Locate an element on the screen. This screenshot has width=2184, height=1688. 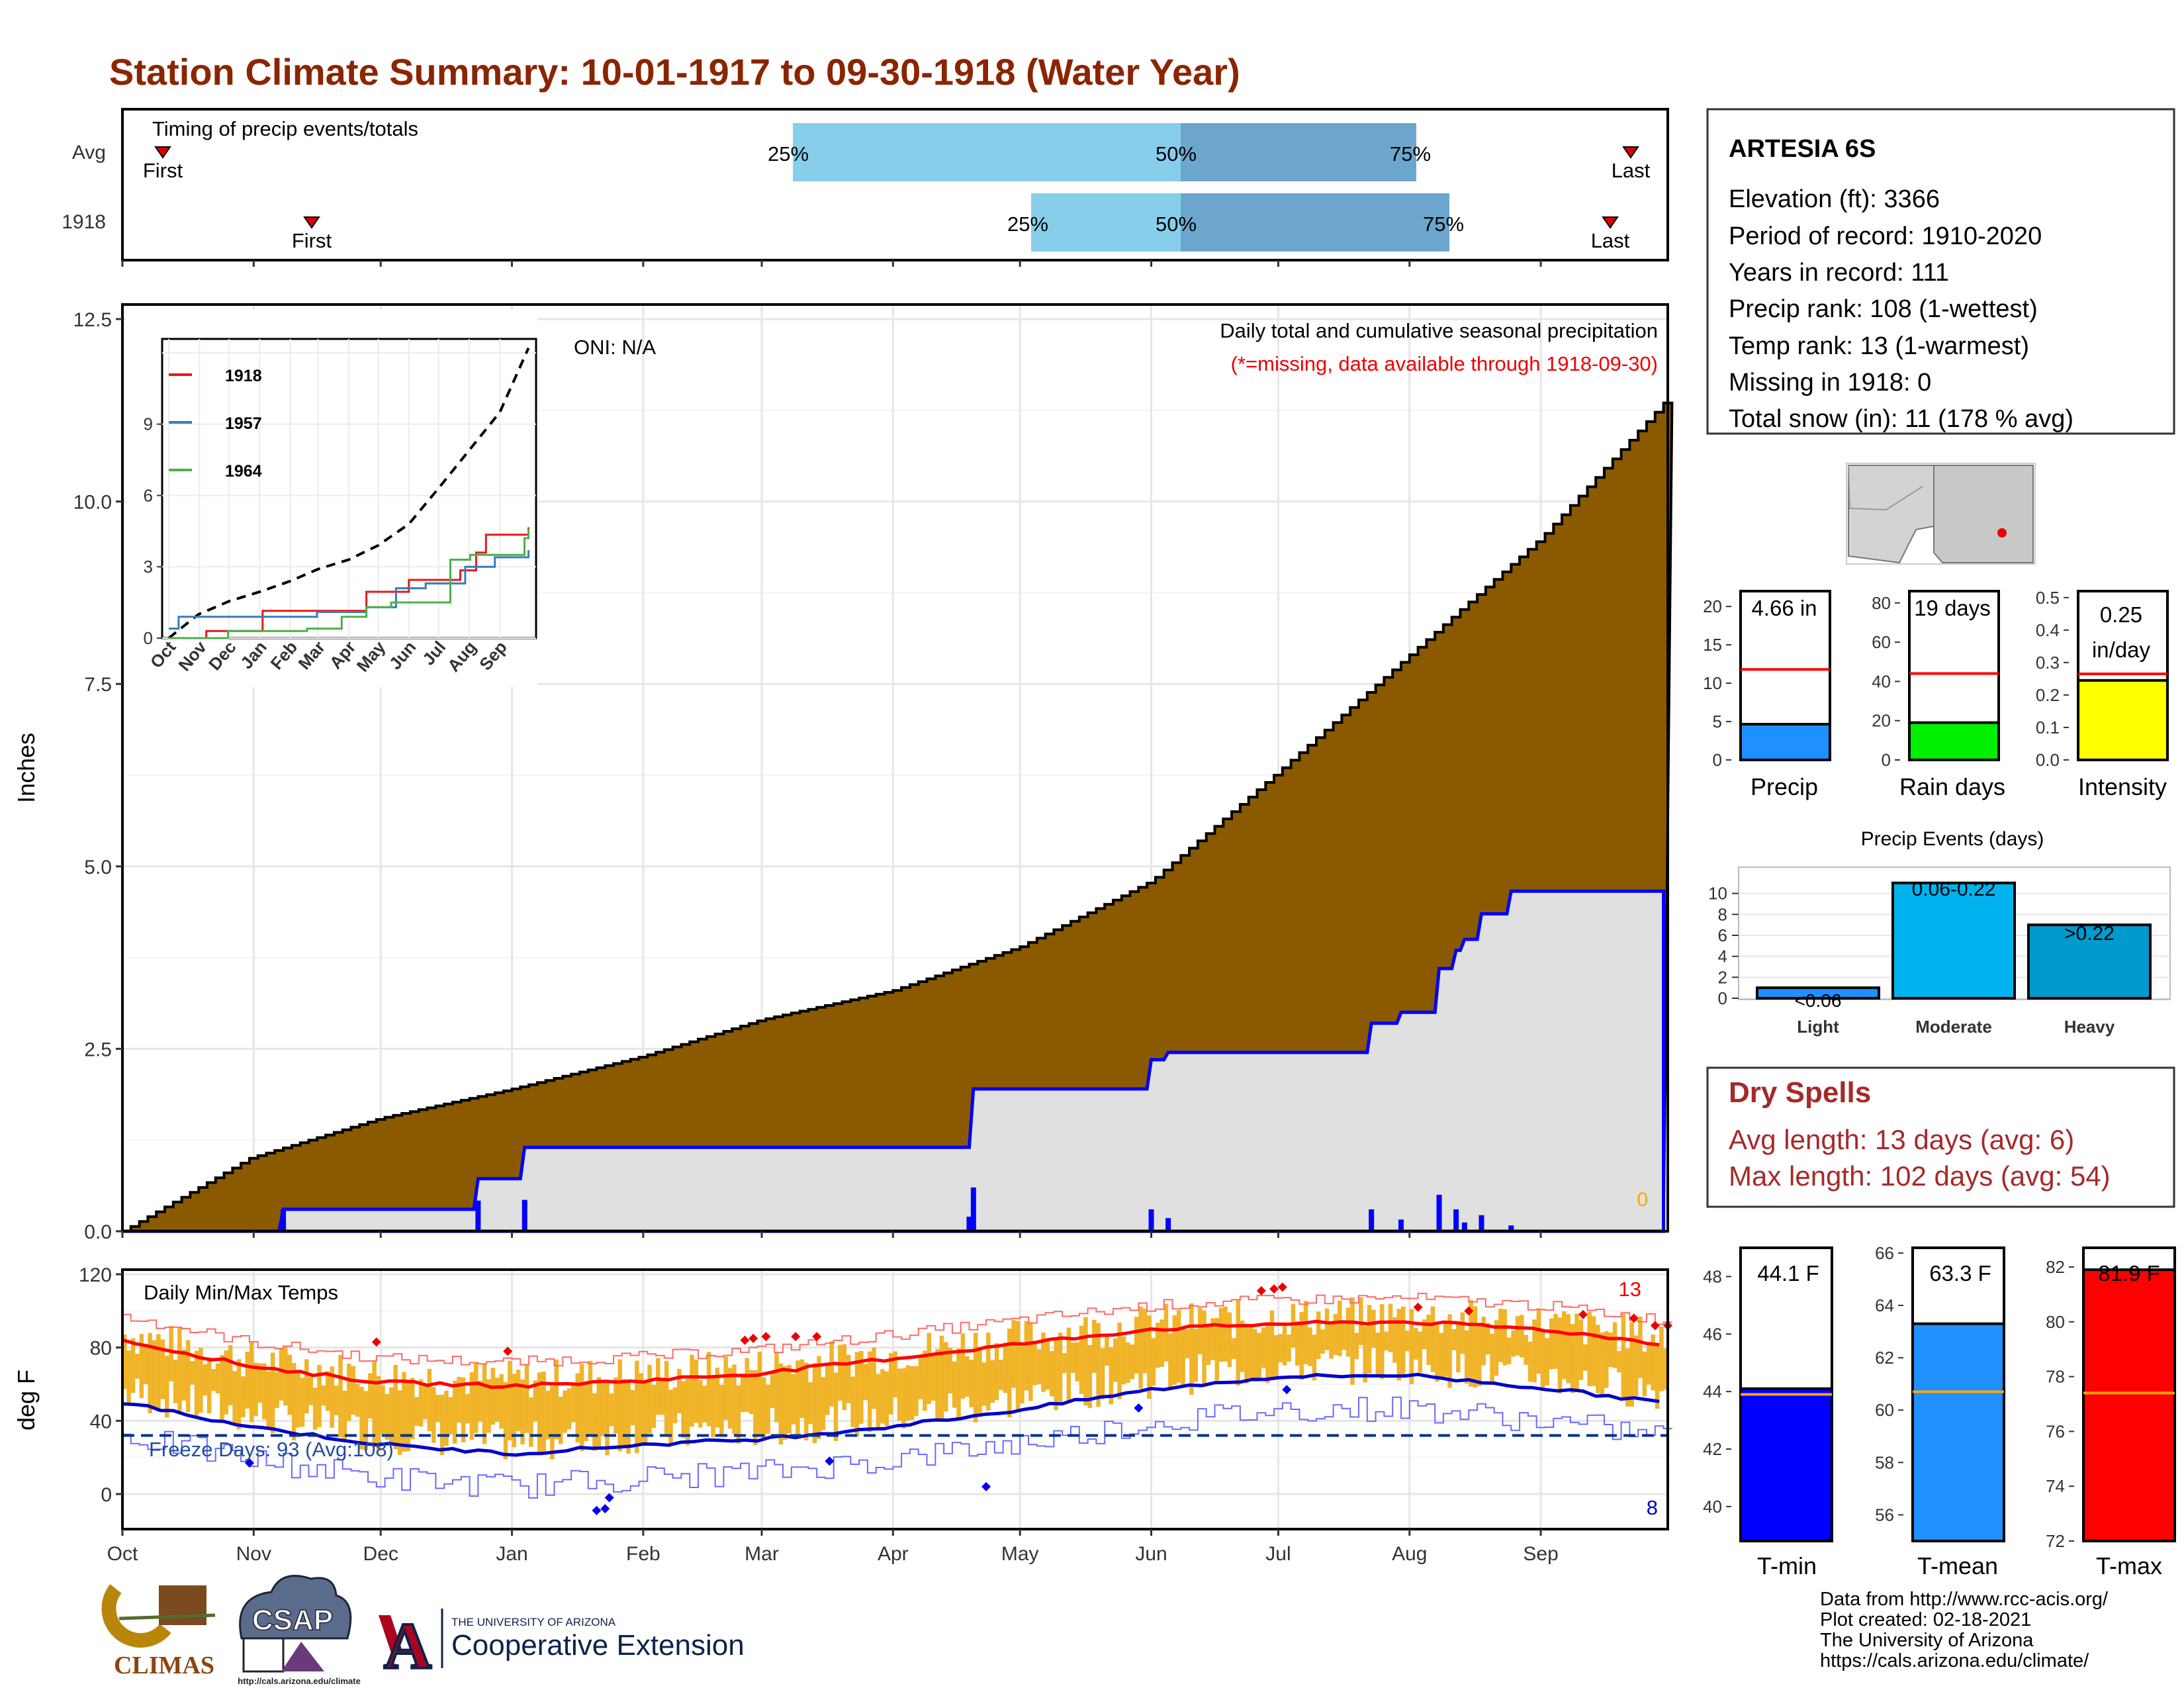
year-pct-25: 25% is located at coordinates (1027, 224).